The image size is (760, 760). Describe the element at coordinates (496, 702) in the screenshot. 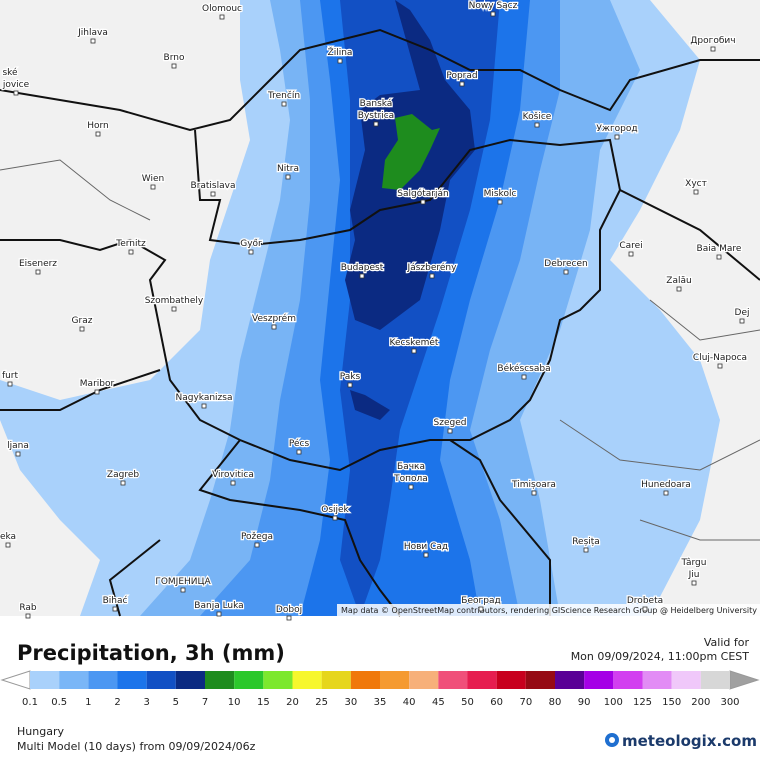

I see `legend-tick: 60` at that location.